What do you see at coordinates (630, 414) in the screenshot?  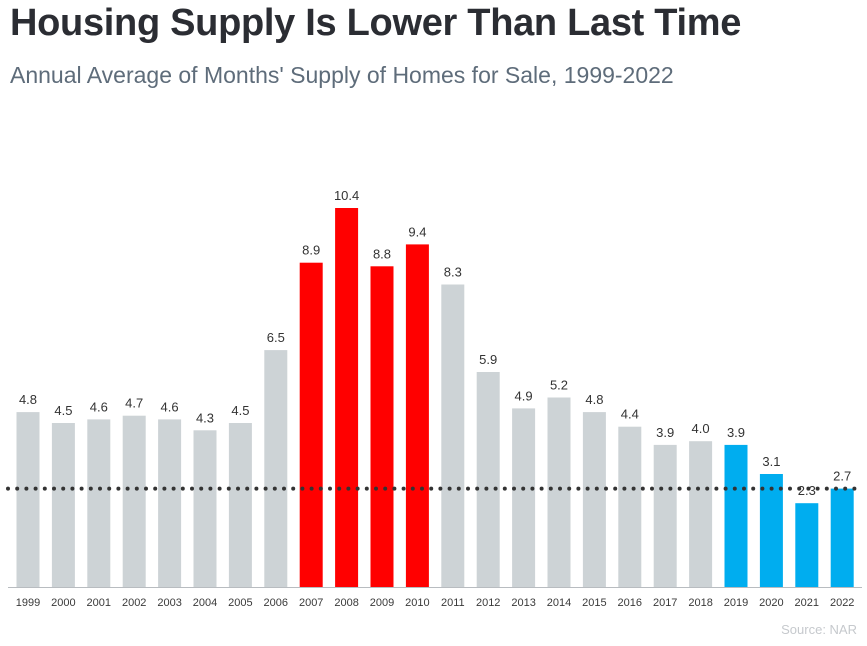 I see `value-label-2016: 4.4` at bounding box center [630, 414].